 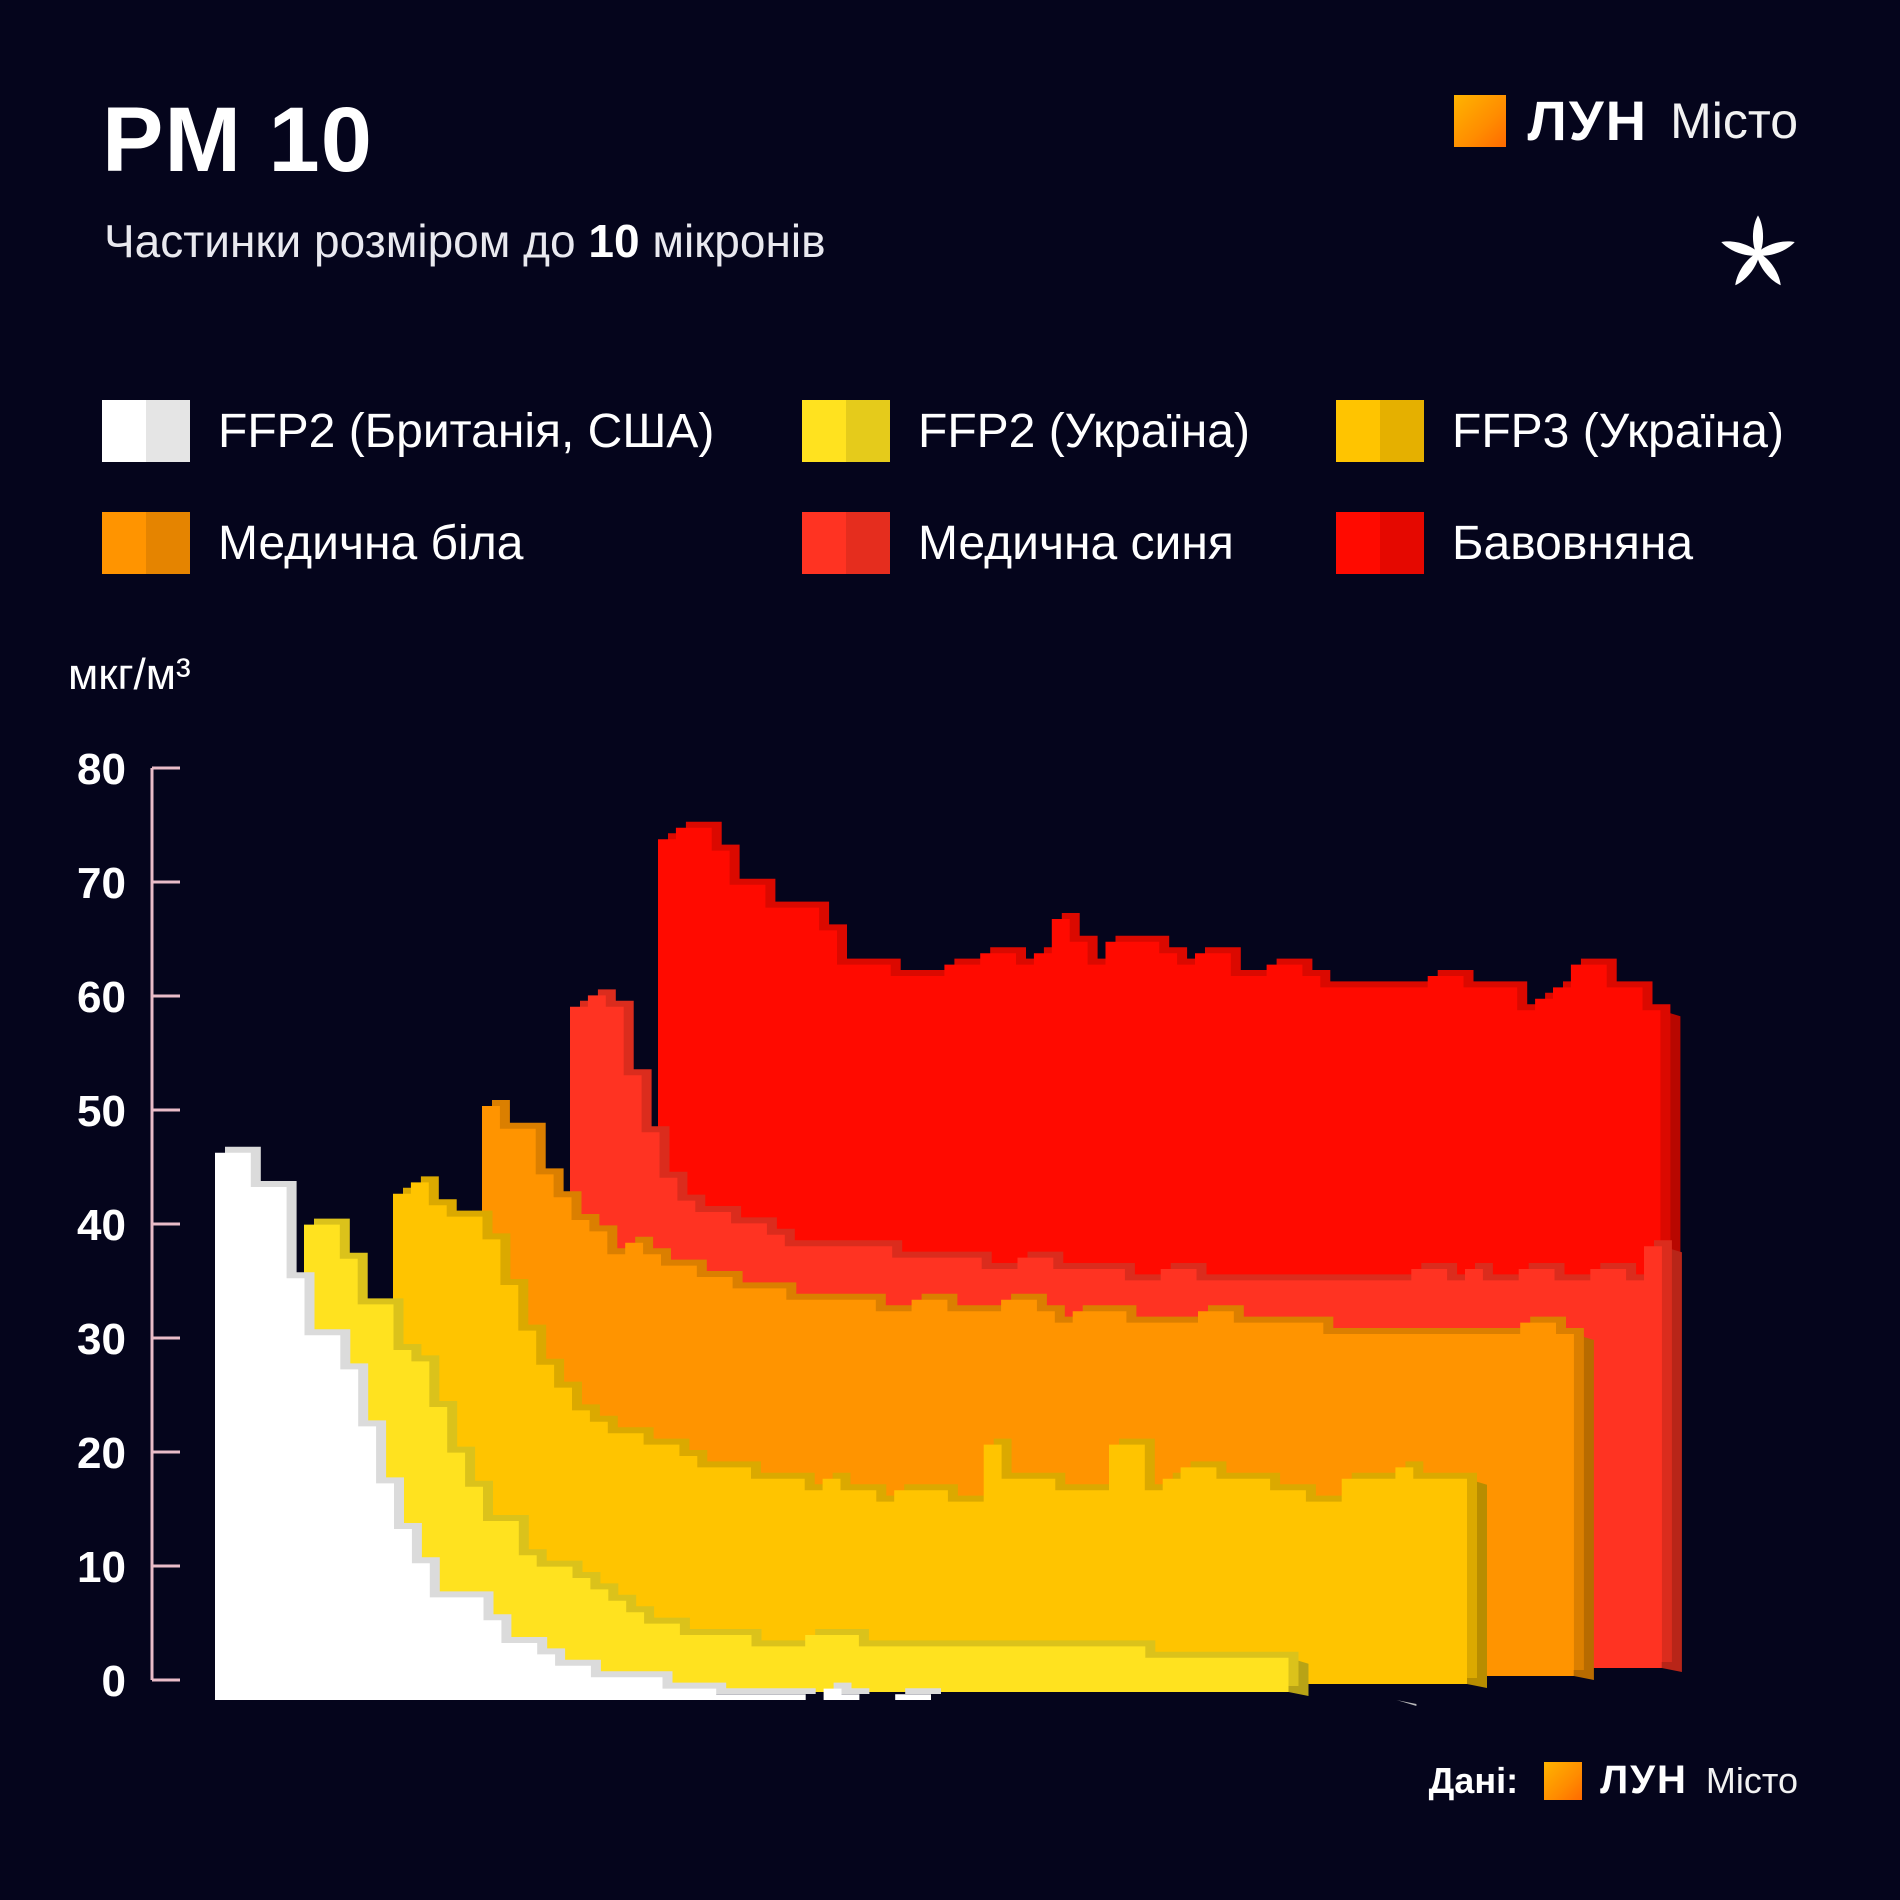 I want to click on source-square-icon, so click(x=1563, y=1780).